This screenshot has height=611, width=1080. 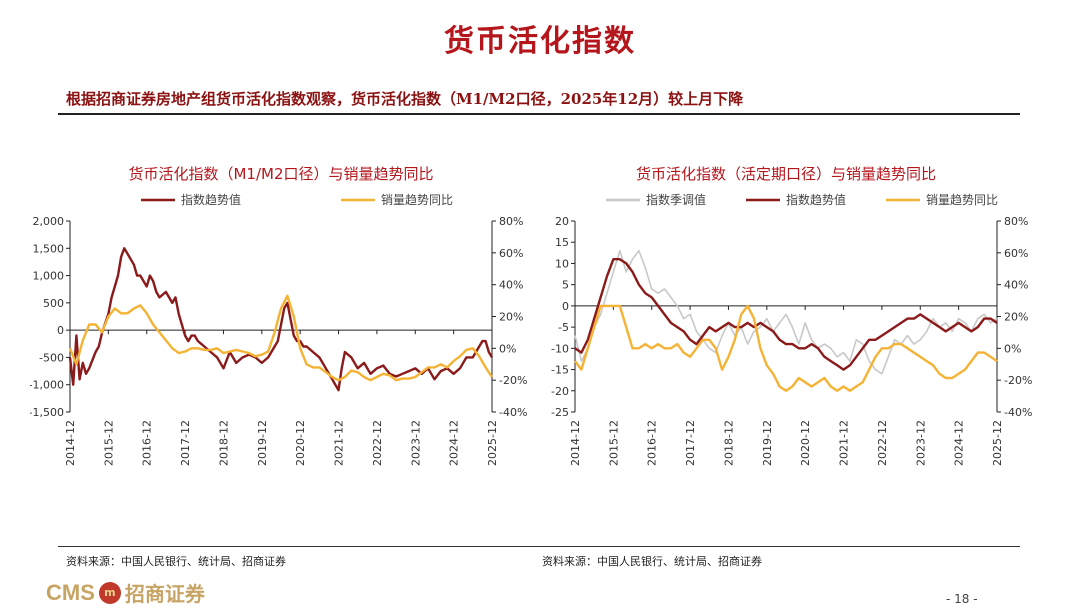 What do you see at coordinates (164, 594) in the screenshot?
I see `logo-cn-text: 招商证券` at bounding box center [164, 594].